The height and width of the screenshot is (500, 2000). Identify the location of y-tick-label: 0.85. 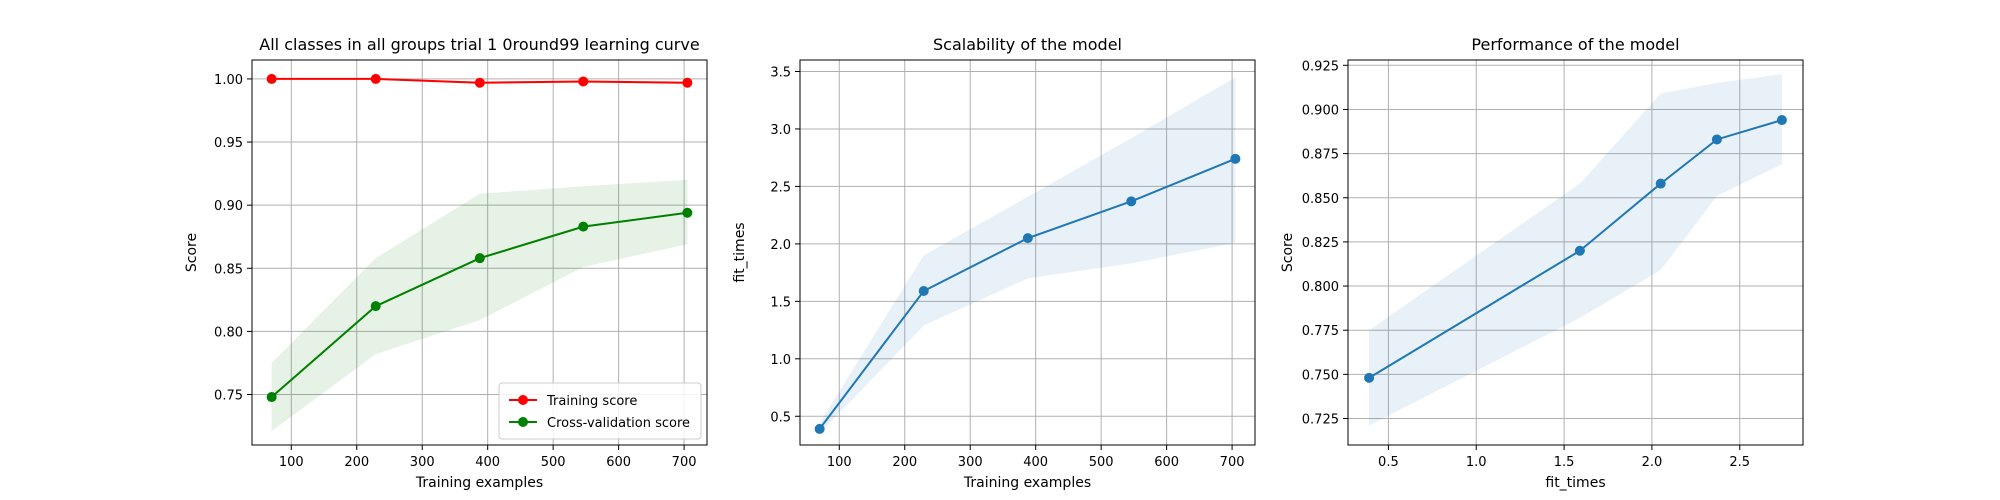
(228, 269).